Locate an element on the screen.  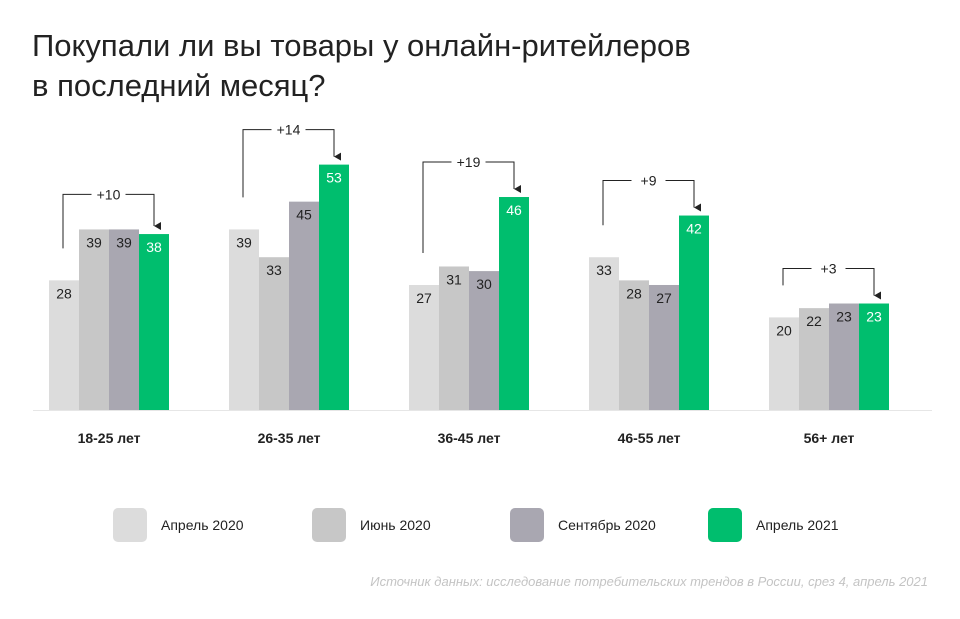
category-label: 56+ лет is located at coordinates (829, 438).